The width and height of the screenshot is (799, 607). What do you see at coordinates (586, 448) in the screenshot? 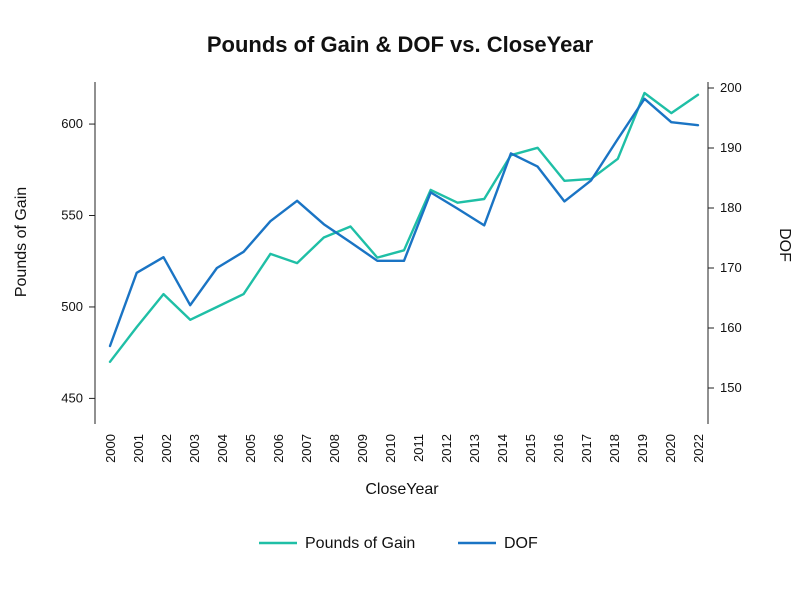
I see `x-tick-label: 2017` at bounding box center [586, 448].